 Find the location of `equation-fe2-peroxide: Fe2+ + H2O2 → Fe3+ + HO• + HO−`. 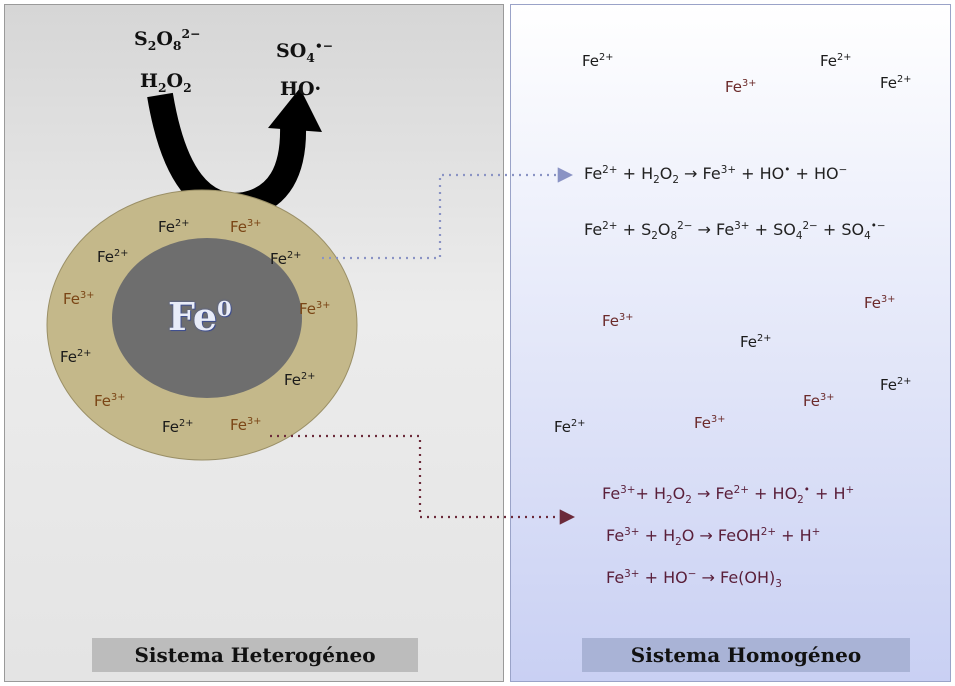

equation-fe2-peroxide: Fe2+ + H2O2 → Fe3+ + HO• + HO− is located at coordinates (716, 175).